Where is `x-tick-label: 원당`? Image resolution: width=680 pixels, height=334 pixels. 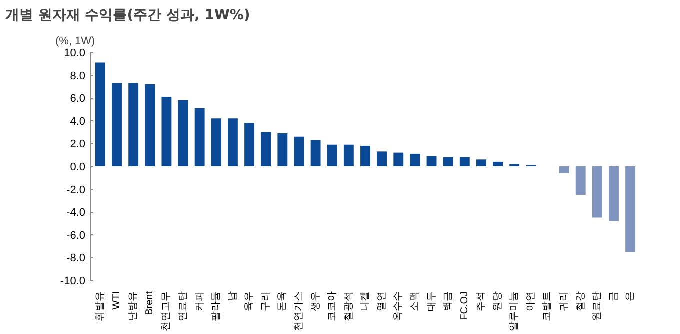
x-tick-label: 원당 is located at coordinates (498, 302).